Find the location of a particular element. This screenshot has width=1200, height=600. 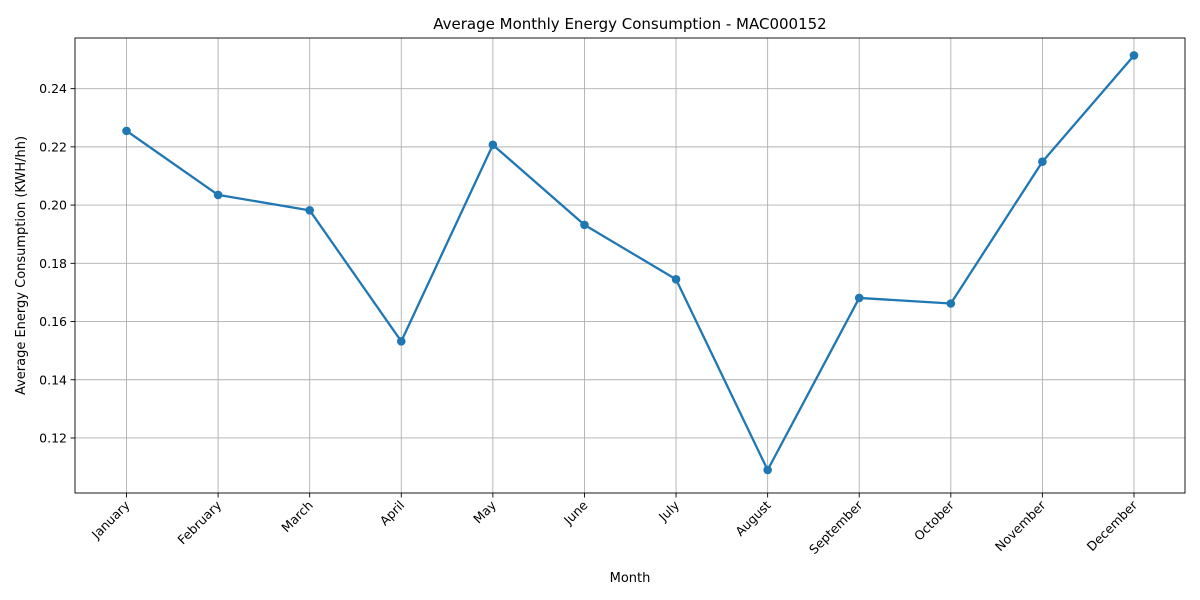

y-axis: 0.12 0.14 0.16 0.18 0.20 0.22 0.24 is located at coordinates (57, 263).